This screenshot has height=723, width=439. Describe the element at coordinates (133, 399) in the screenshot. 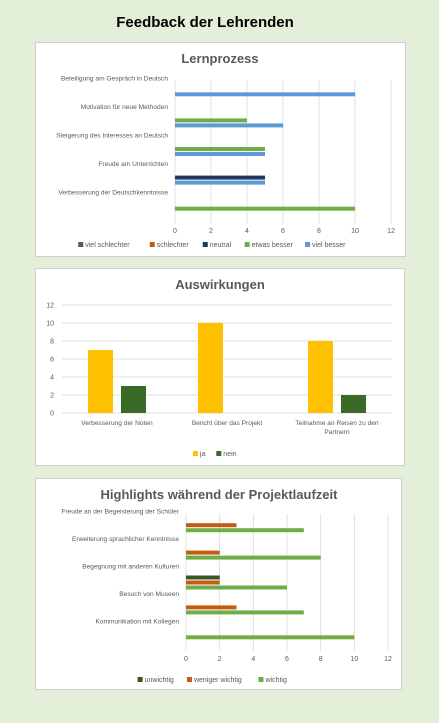

I see `bar-nein-verbesserung-der-noten` at that location.